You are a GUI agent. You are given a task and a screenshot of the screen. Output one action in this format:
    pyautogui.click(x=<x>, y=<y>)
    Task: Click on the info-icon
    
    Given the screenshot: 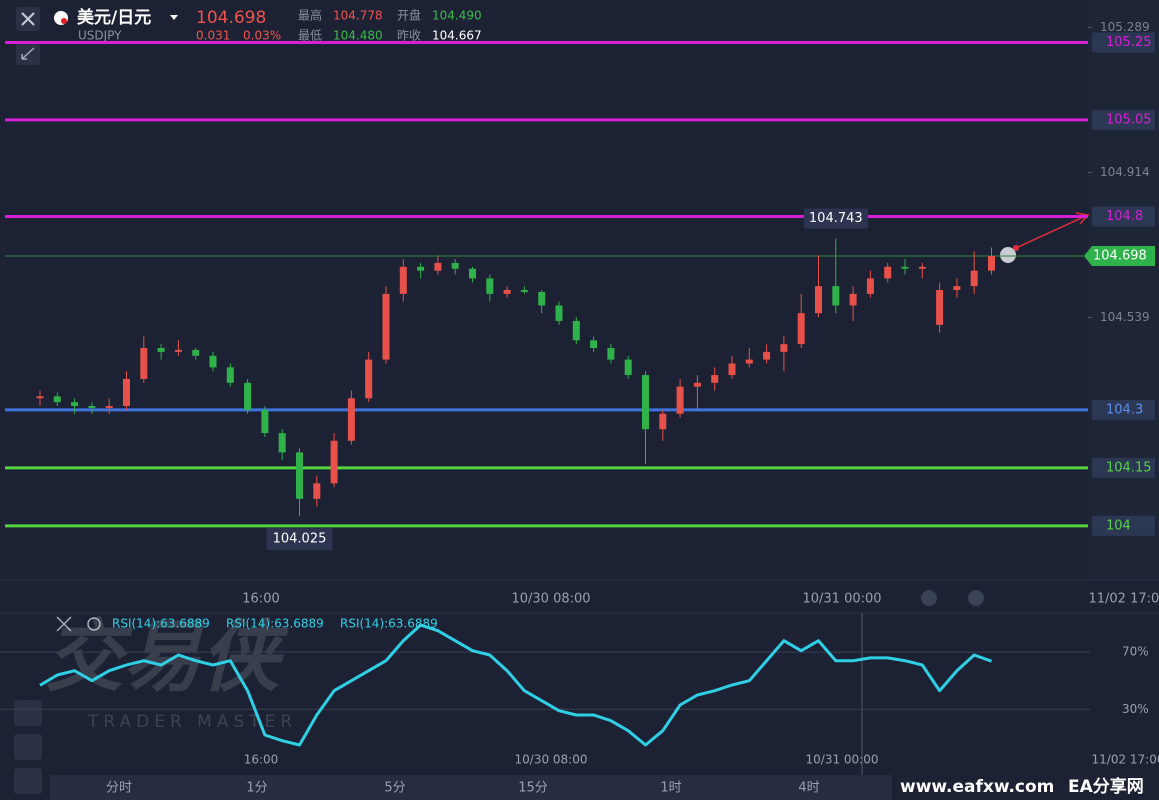 What is the action you would take?
    pyautogui.click(x=1008, y=255)
    